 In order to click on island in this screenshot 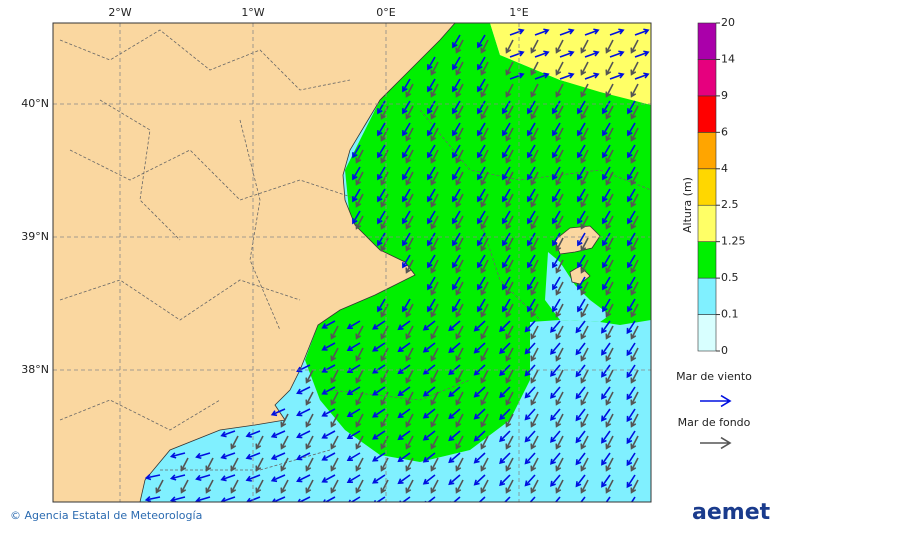, I will do `click(577, 240)`.